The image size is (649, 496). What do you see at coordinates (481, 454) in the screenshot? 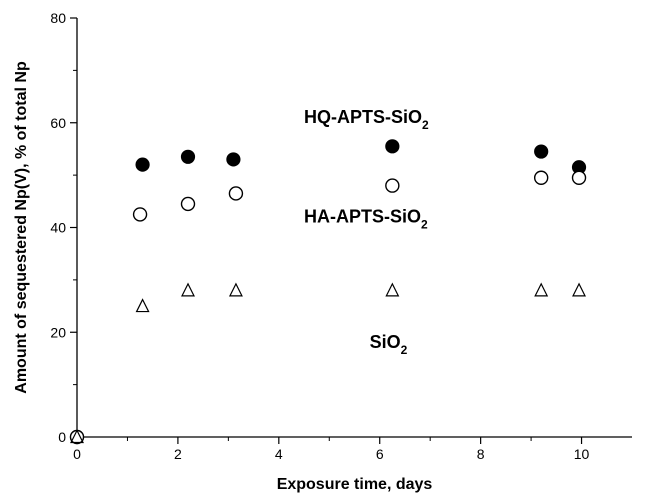
I see `x-tick-label: 8` at bounding box center [481, 454].